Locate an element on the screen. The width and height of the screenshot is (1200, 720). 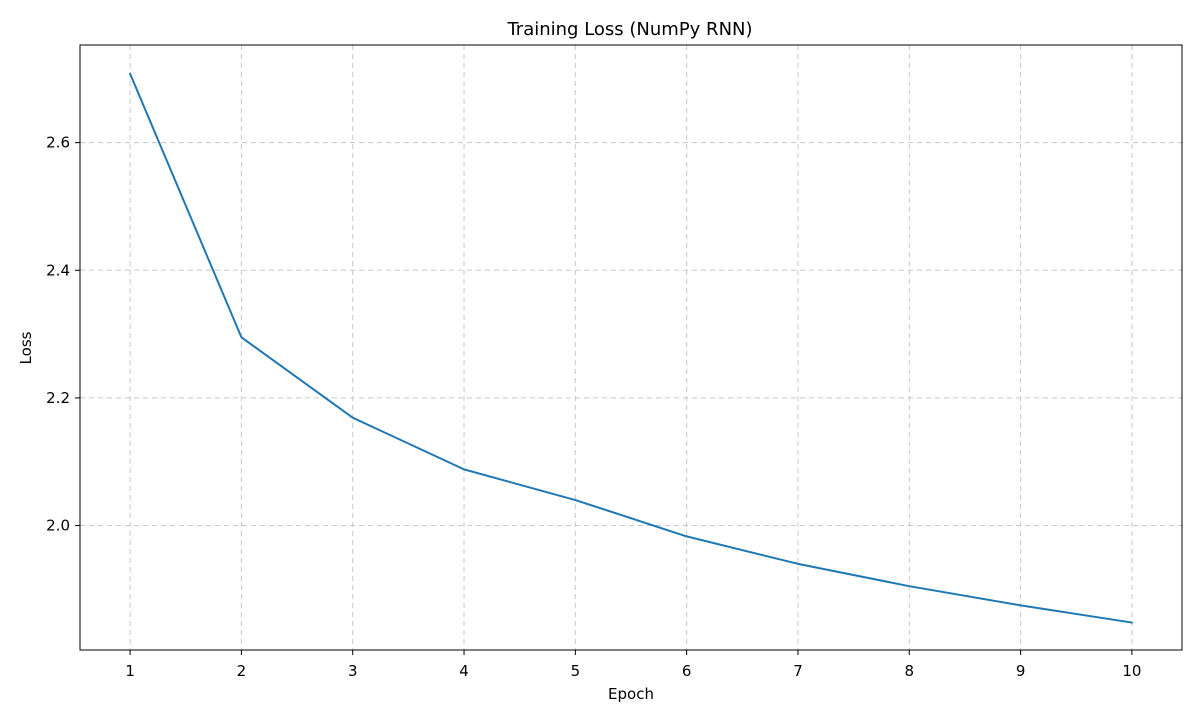
x-tick-label: 1 is located at coordinates (130, 671).